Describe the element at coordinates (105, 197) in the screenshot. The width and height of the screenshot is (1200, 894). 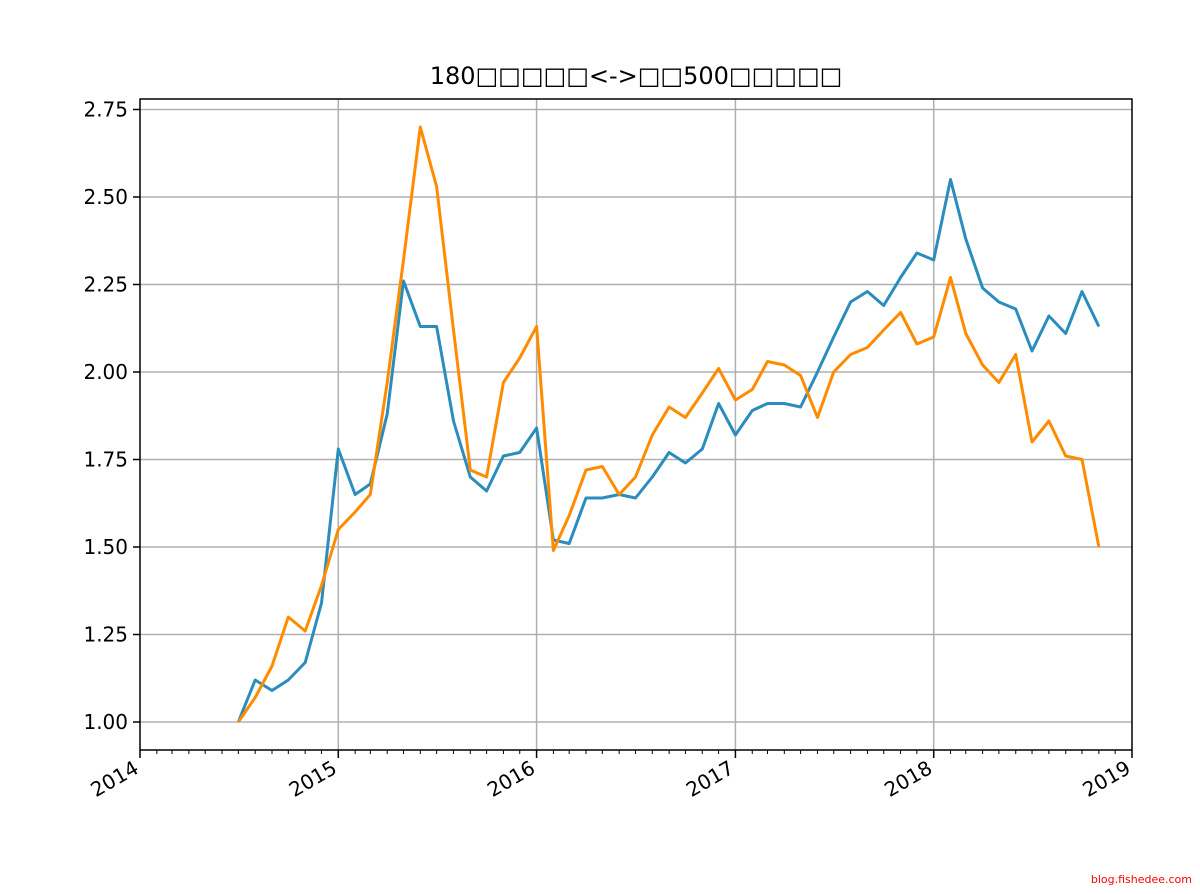
I see `y-tick-label: 2.50` at that location.